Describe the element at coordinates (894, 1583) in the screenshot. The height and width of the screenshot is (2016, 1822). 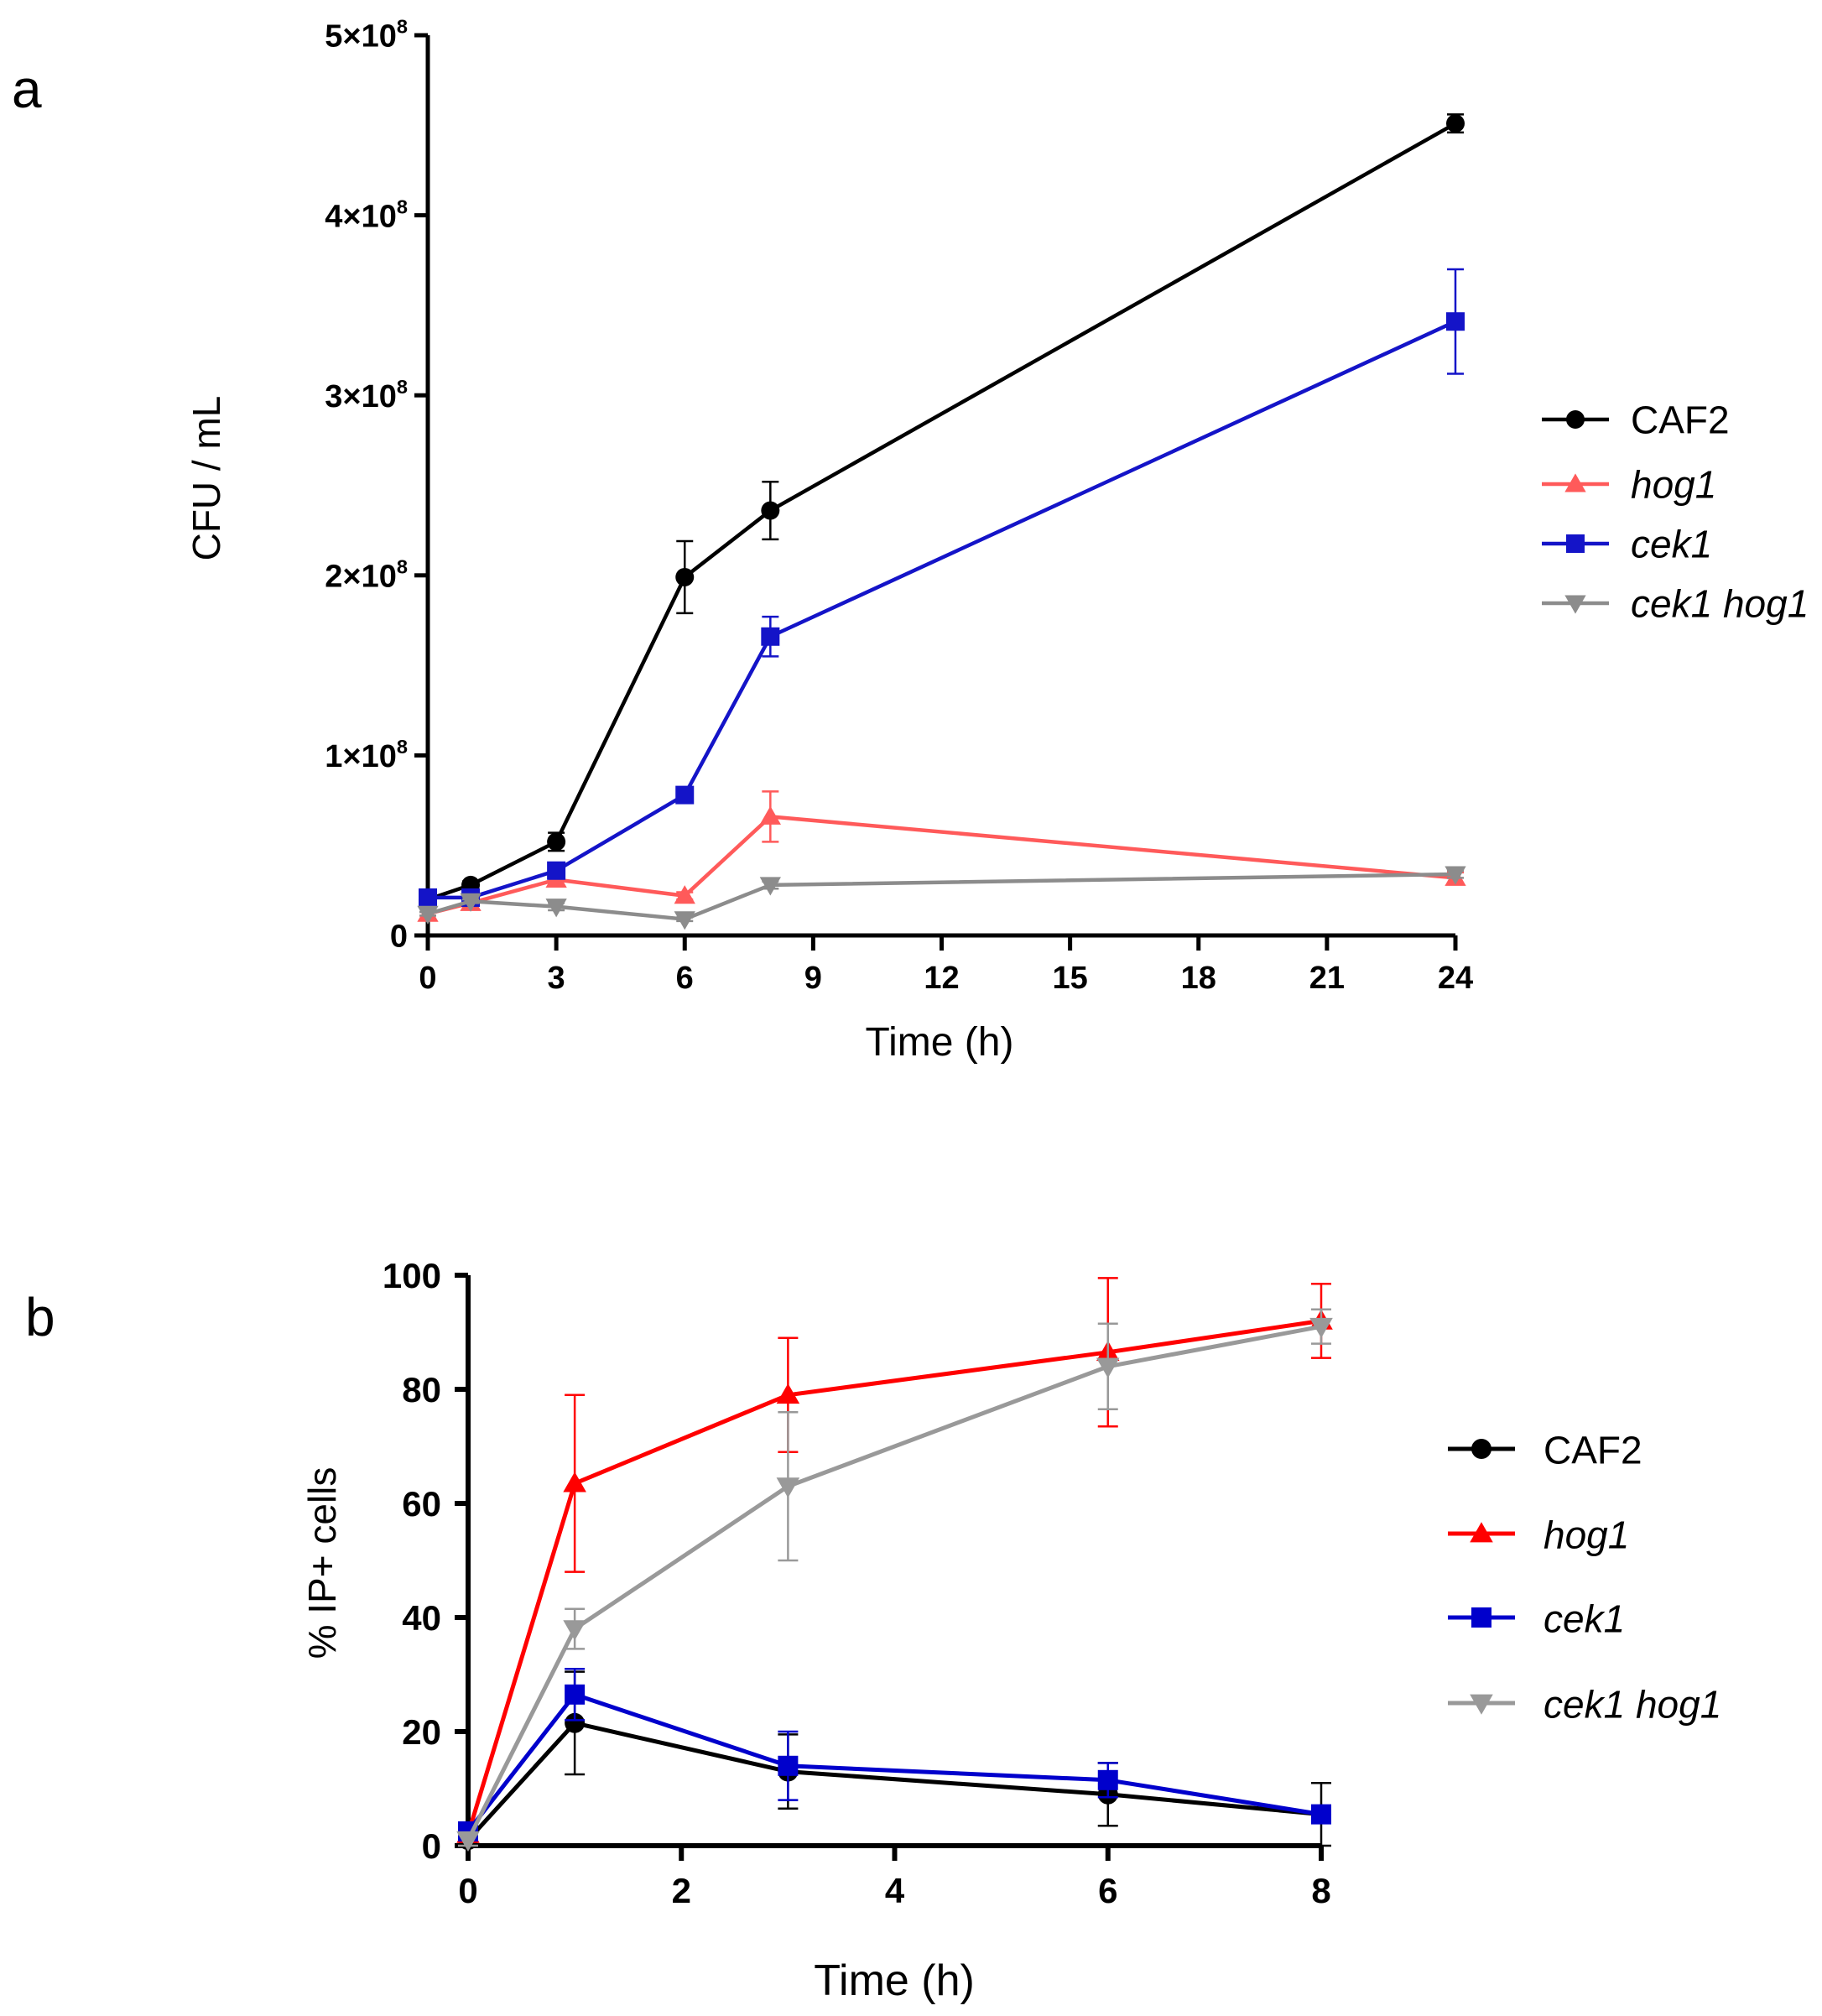
I see `series-line-cek1-hog1` at that location.